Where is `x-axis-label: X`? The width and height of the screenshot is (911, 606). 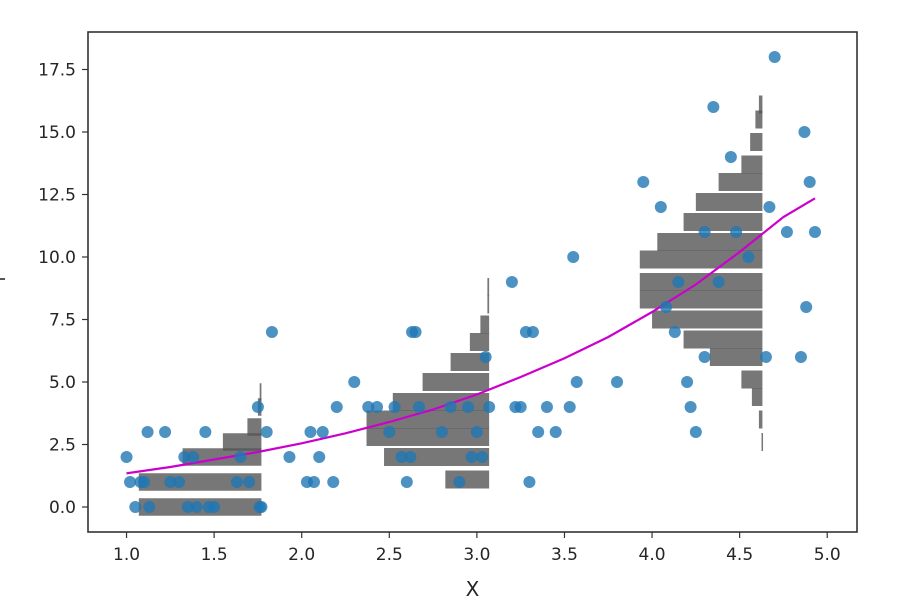
x-axis-label: X is located at coordinates (473, 589).